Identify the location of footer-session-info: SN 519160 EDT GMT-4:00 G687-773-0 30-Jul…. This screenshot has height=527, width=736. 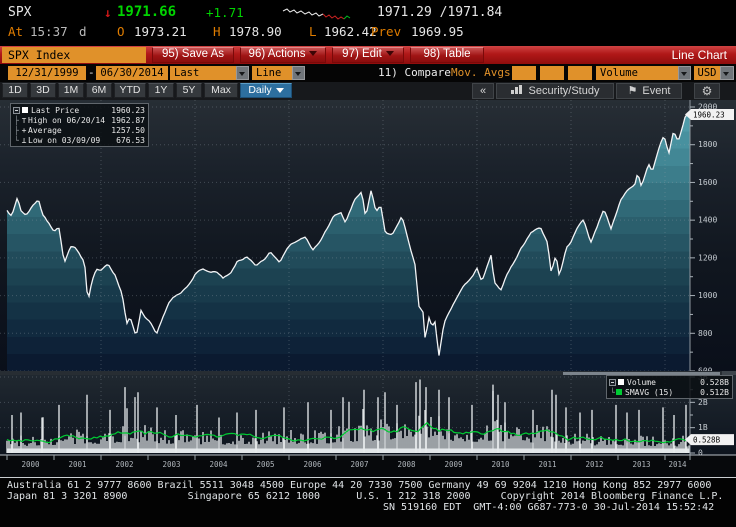
(549, 507).